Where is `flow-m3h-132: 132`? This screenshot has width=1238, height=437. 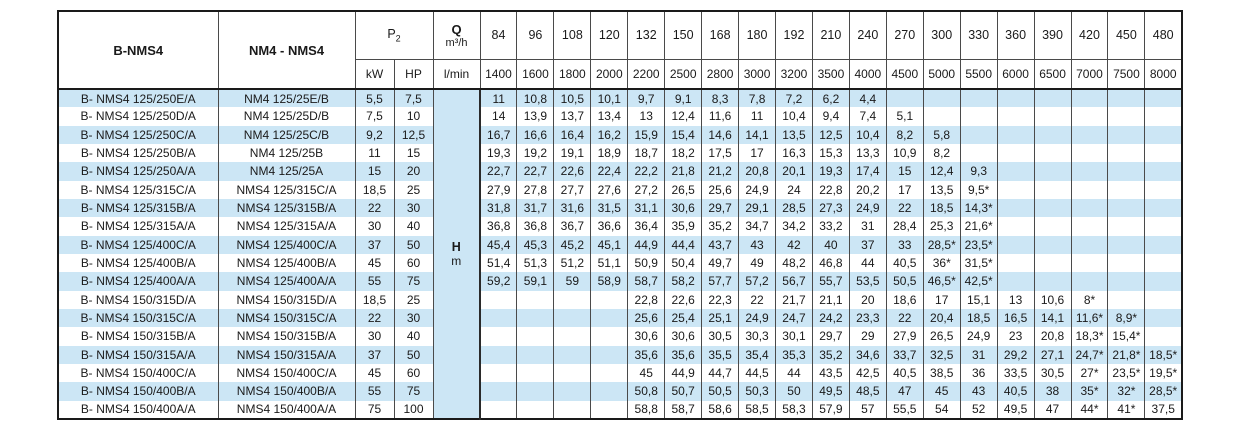
flow-m3h-132: 132 is located at coordinates (646, 35).